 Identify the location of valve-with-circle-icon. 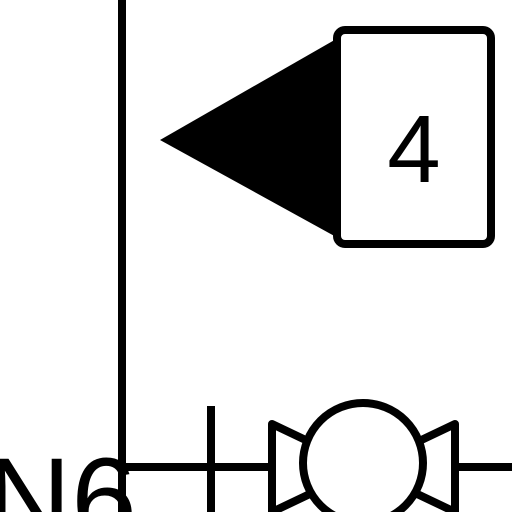
(363, 455).